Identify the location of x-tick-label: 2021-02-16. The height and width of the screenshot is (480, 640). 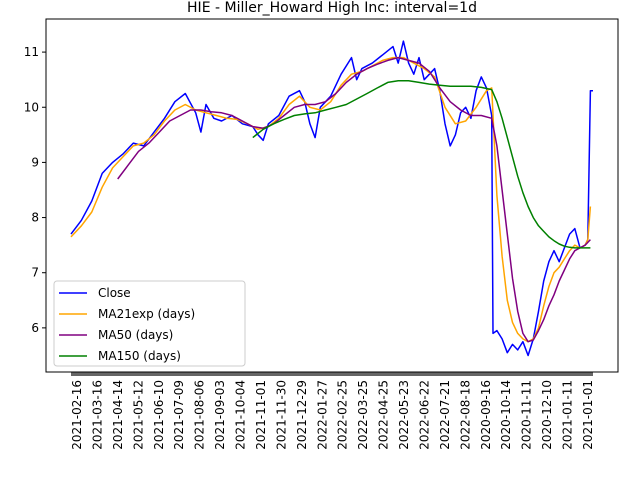
(77, 415).